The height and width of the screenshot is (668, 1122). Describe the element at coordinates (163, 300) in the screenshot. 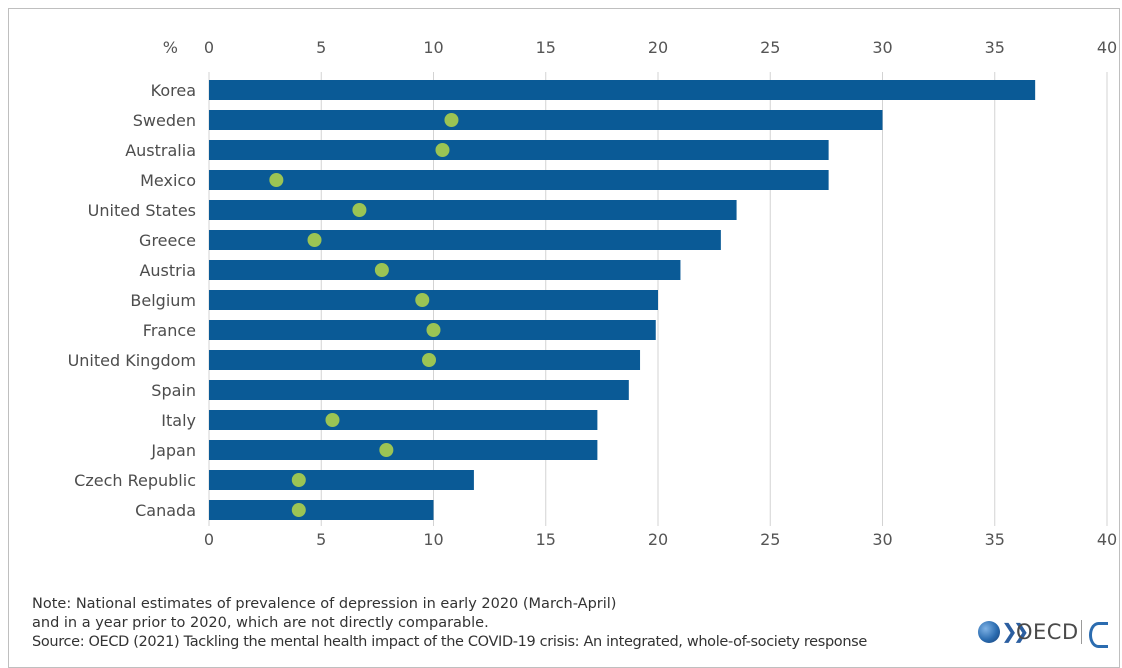

I see `category-label: Belgium` at that location.